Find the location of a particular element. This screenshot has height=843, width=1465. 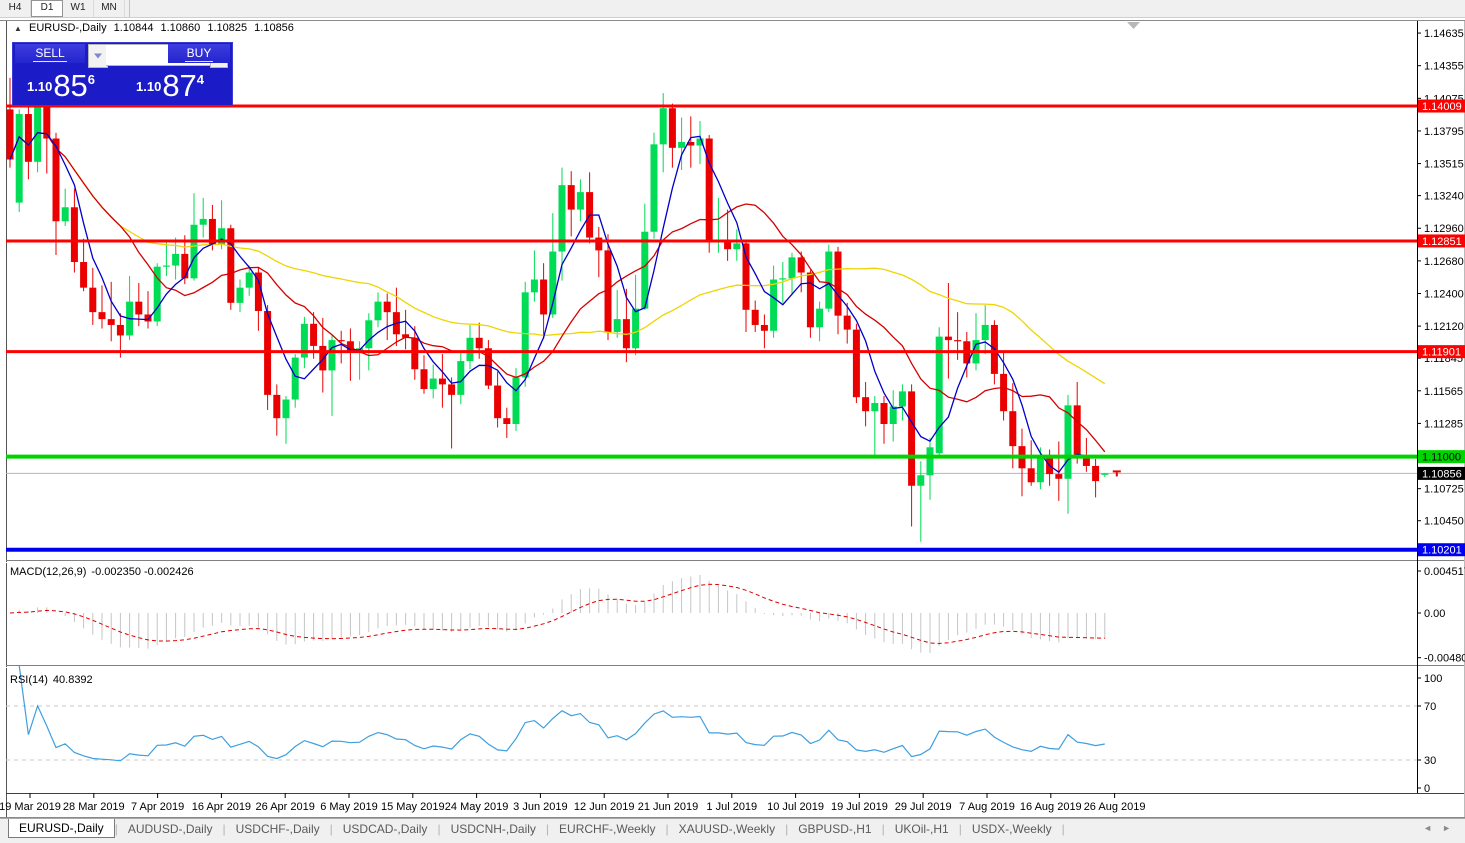

svg-text: 15 May 2019 is located at coordinates (413, 807).